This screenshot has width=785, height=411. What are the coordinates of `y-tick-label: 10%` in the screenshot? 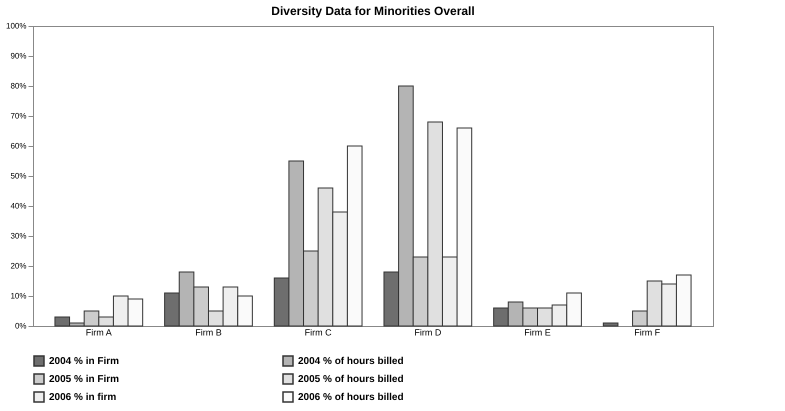 It's located at (18, 296).